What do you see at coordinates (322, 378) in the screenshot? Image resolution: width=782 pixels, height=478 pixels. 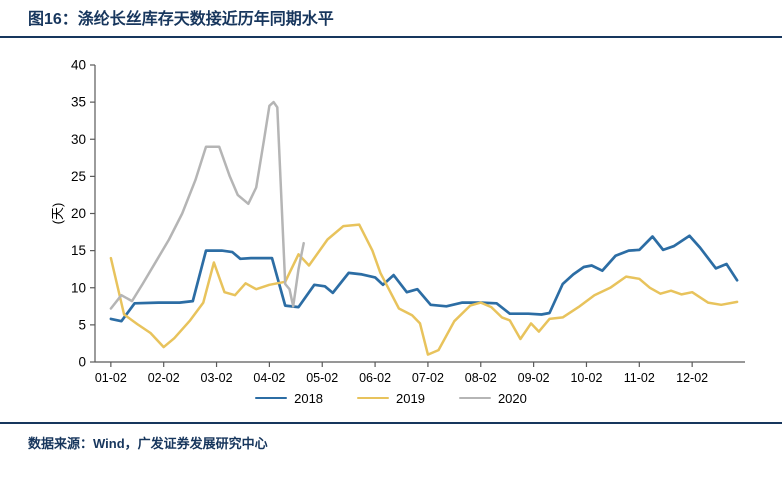 I see `x-tick-label: 05-02` at bounding box center [322, 378].